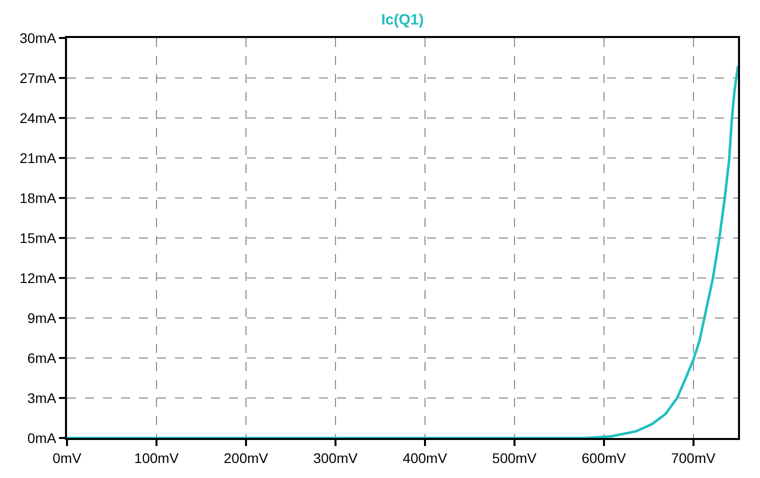 The image size is (760, 478). I want to click on x-tick-label: 400mV, so click(425, 458).